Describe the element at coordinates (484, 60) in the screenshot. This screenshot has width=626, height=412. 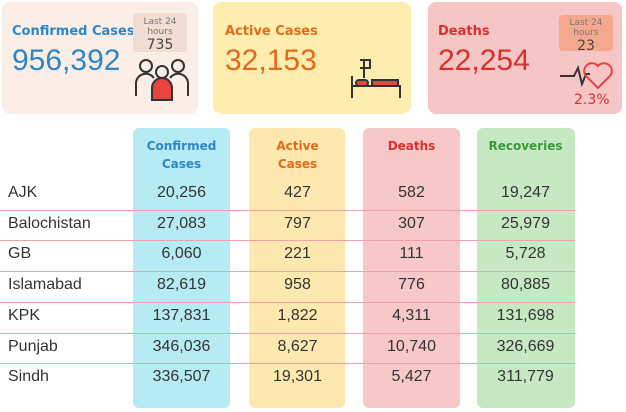
I see `card-value: 22,254` at that location.